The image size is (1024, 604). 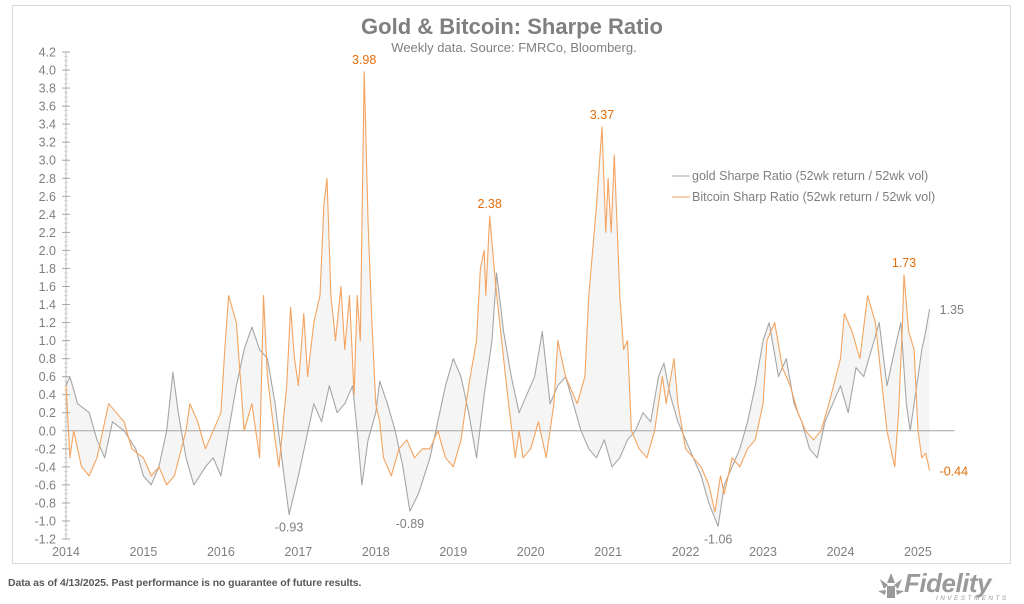 I want to click on fidelity-subtext: INVESTMENTS, so click(x=972, y=598).